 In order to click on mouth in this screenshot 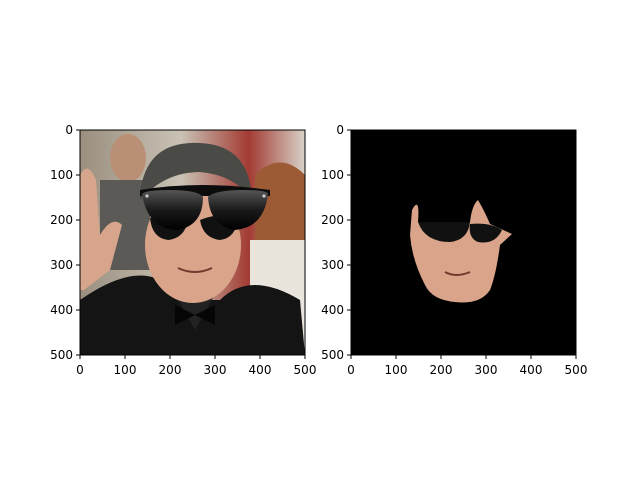, I will do `click(195, 270)`.